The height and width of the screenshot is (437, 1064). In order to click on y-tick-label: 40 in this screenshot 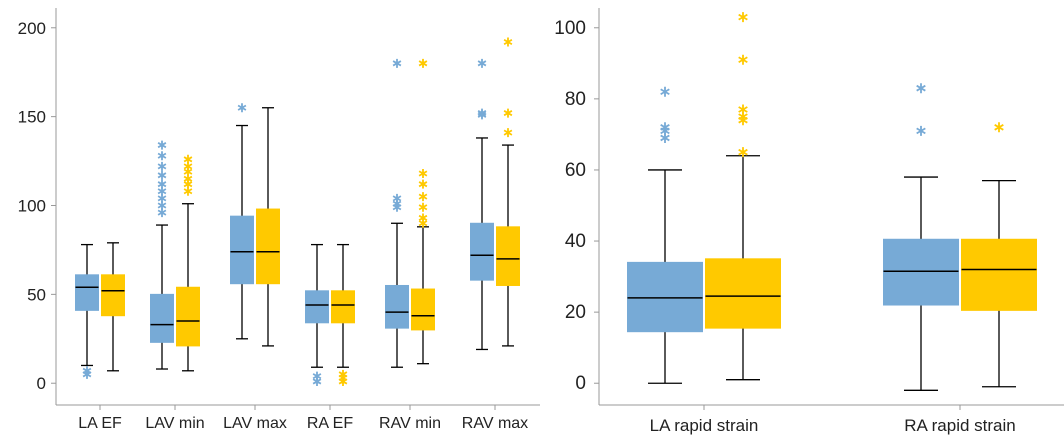, I will do `click(575, 241)`.